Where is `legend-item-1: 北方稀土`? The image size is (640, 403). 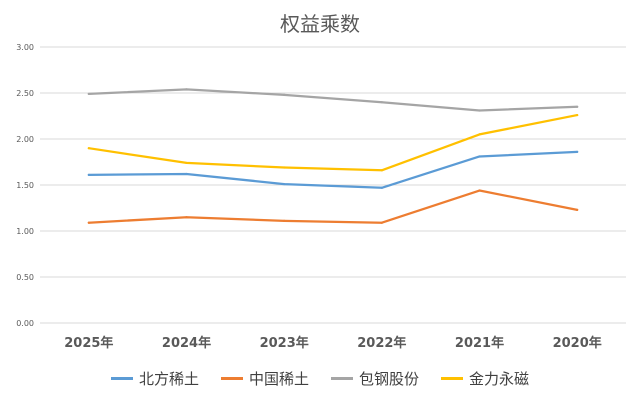 legend-item-1: 北方稀土 is located at coordinates (154, 378).